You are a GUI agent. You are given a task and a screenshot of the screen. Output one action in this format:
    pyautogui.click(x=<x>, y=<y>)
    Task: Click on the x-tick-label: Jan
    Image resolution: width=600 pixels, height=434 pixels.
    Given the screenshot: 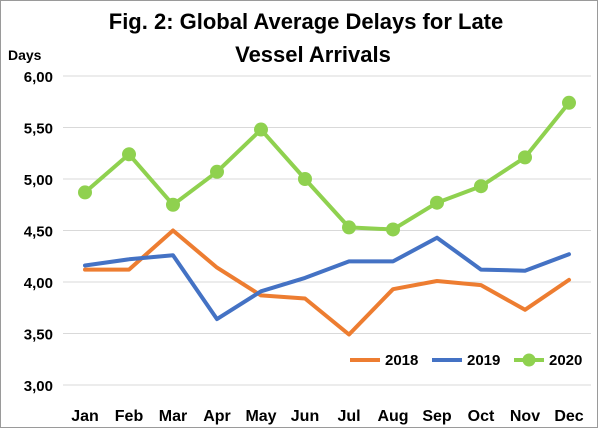 What is the action you would take?
    pyautogui.click(x=85, y=416)
    